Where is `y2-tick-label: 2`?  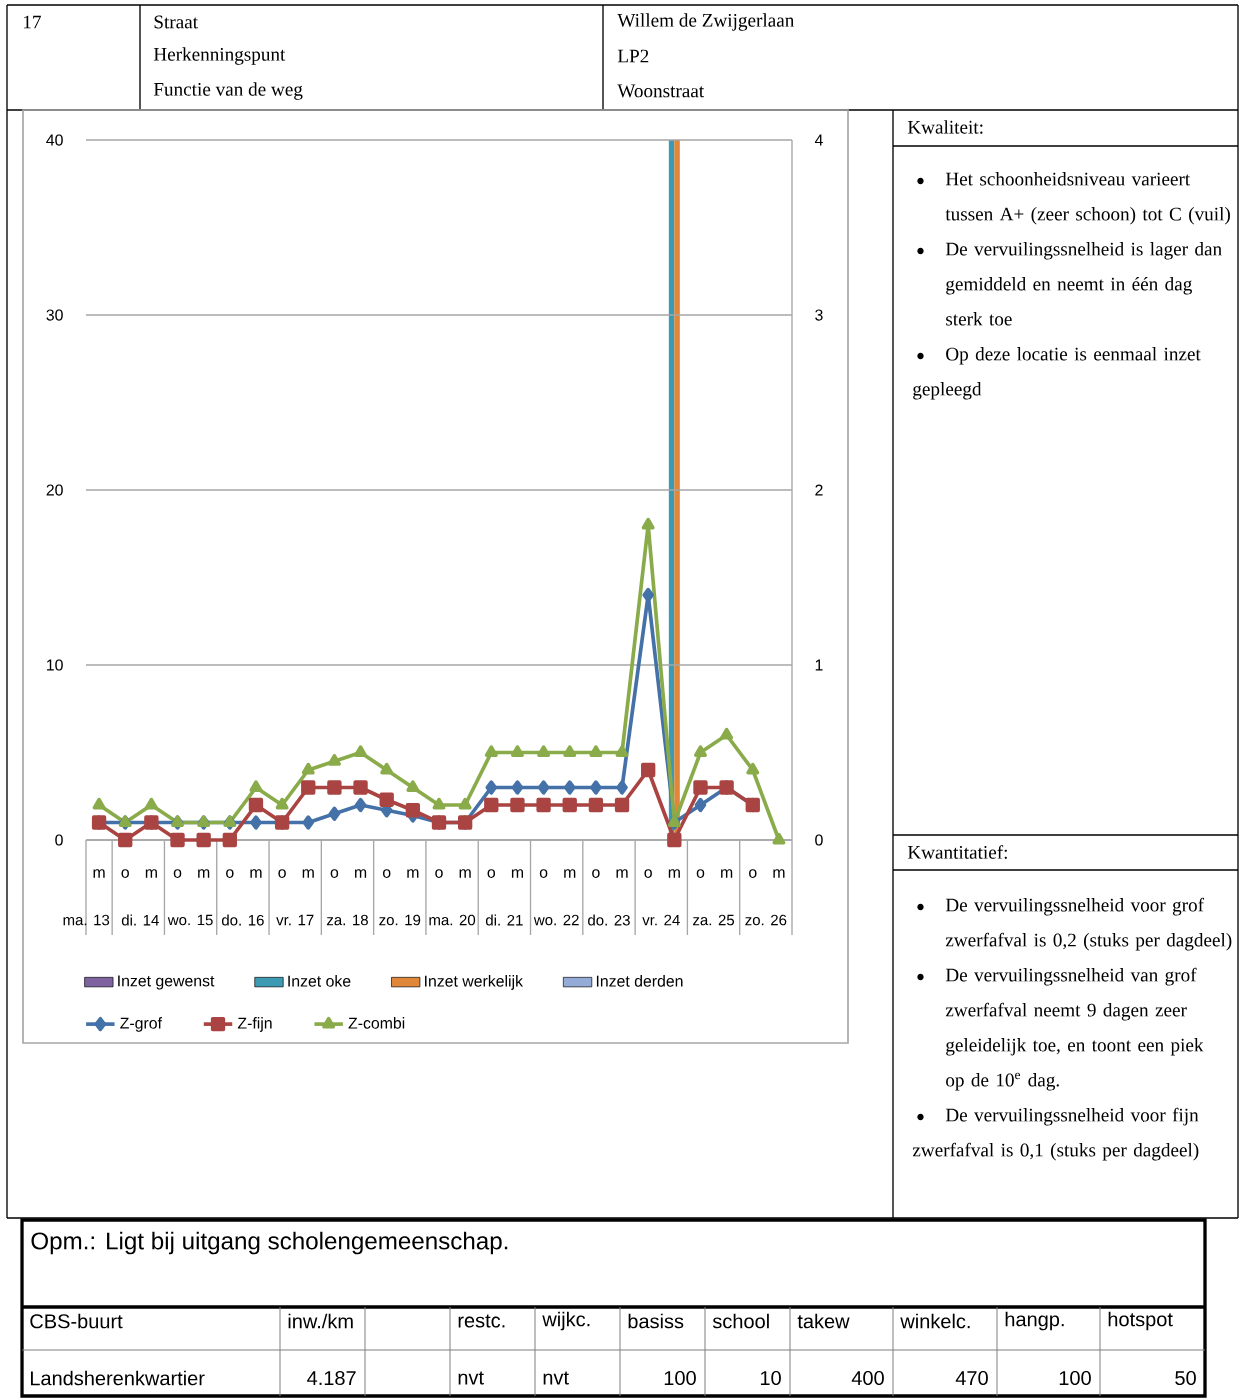
y2-tick-label: 2 is located at coordinates (819, 490).